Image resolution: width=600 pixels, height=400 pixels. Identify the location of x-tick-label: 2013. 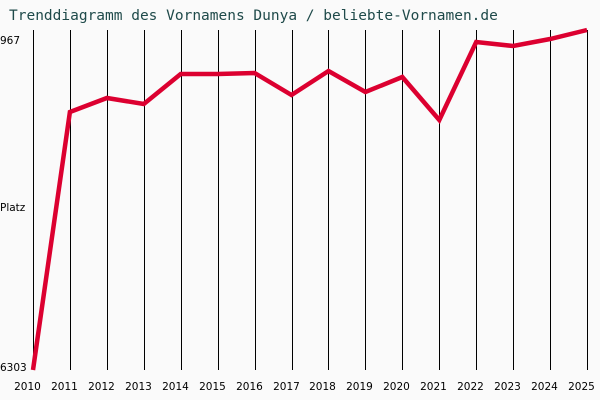
(138, 387).